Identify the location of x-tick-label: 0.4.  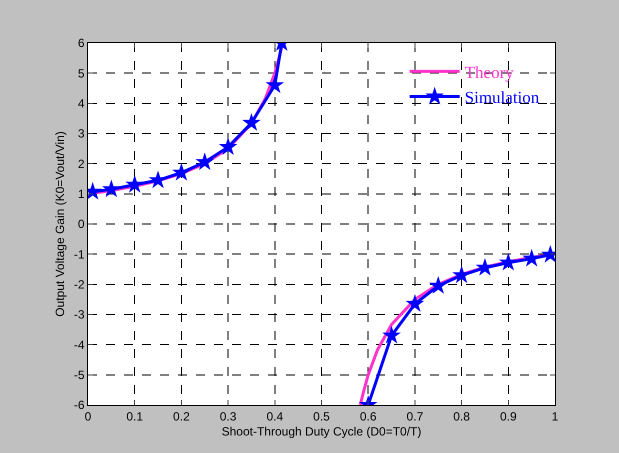
(275, 416).